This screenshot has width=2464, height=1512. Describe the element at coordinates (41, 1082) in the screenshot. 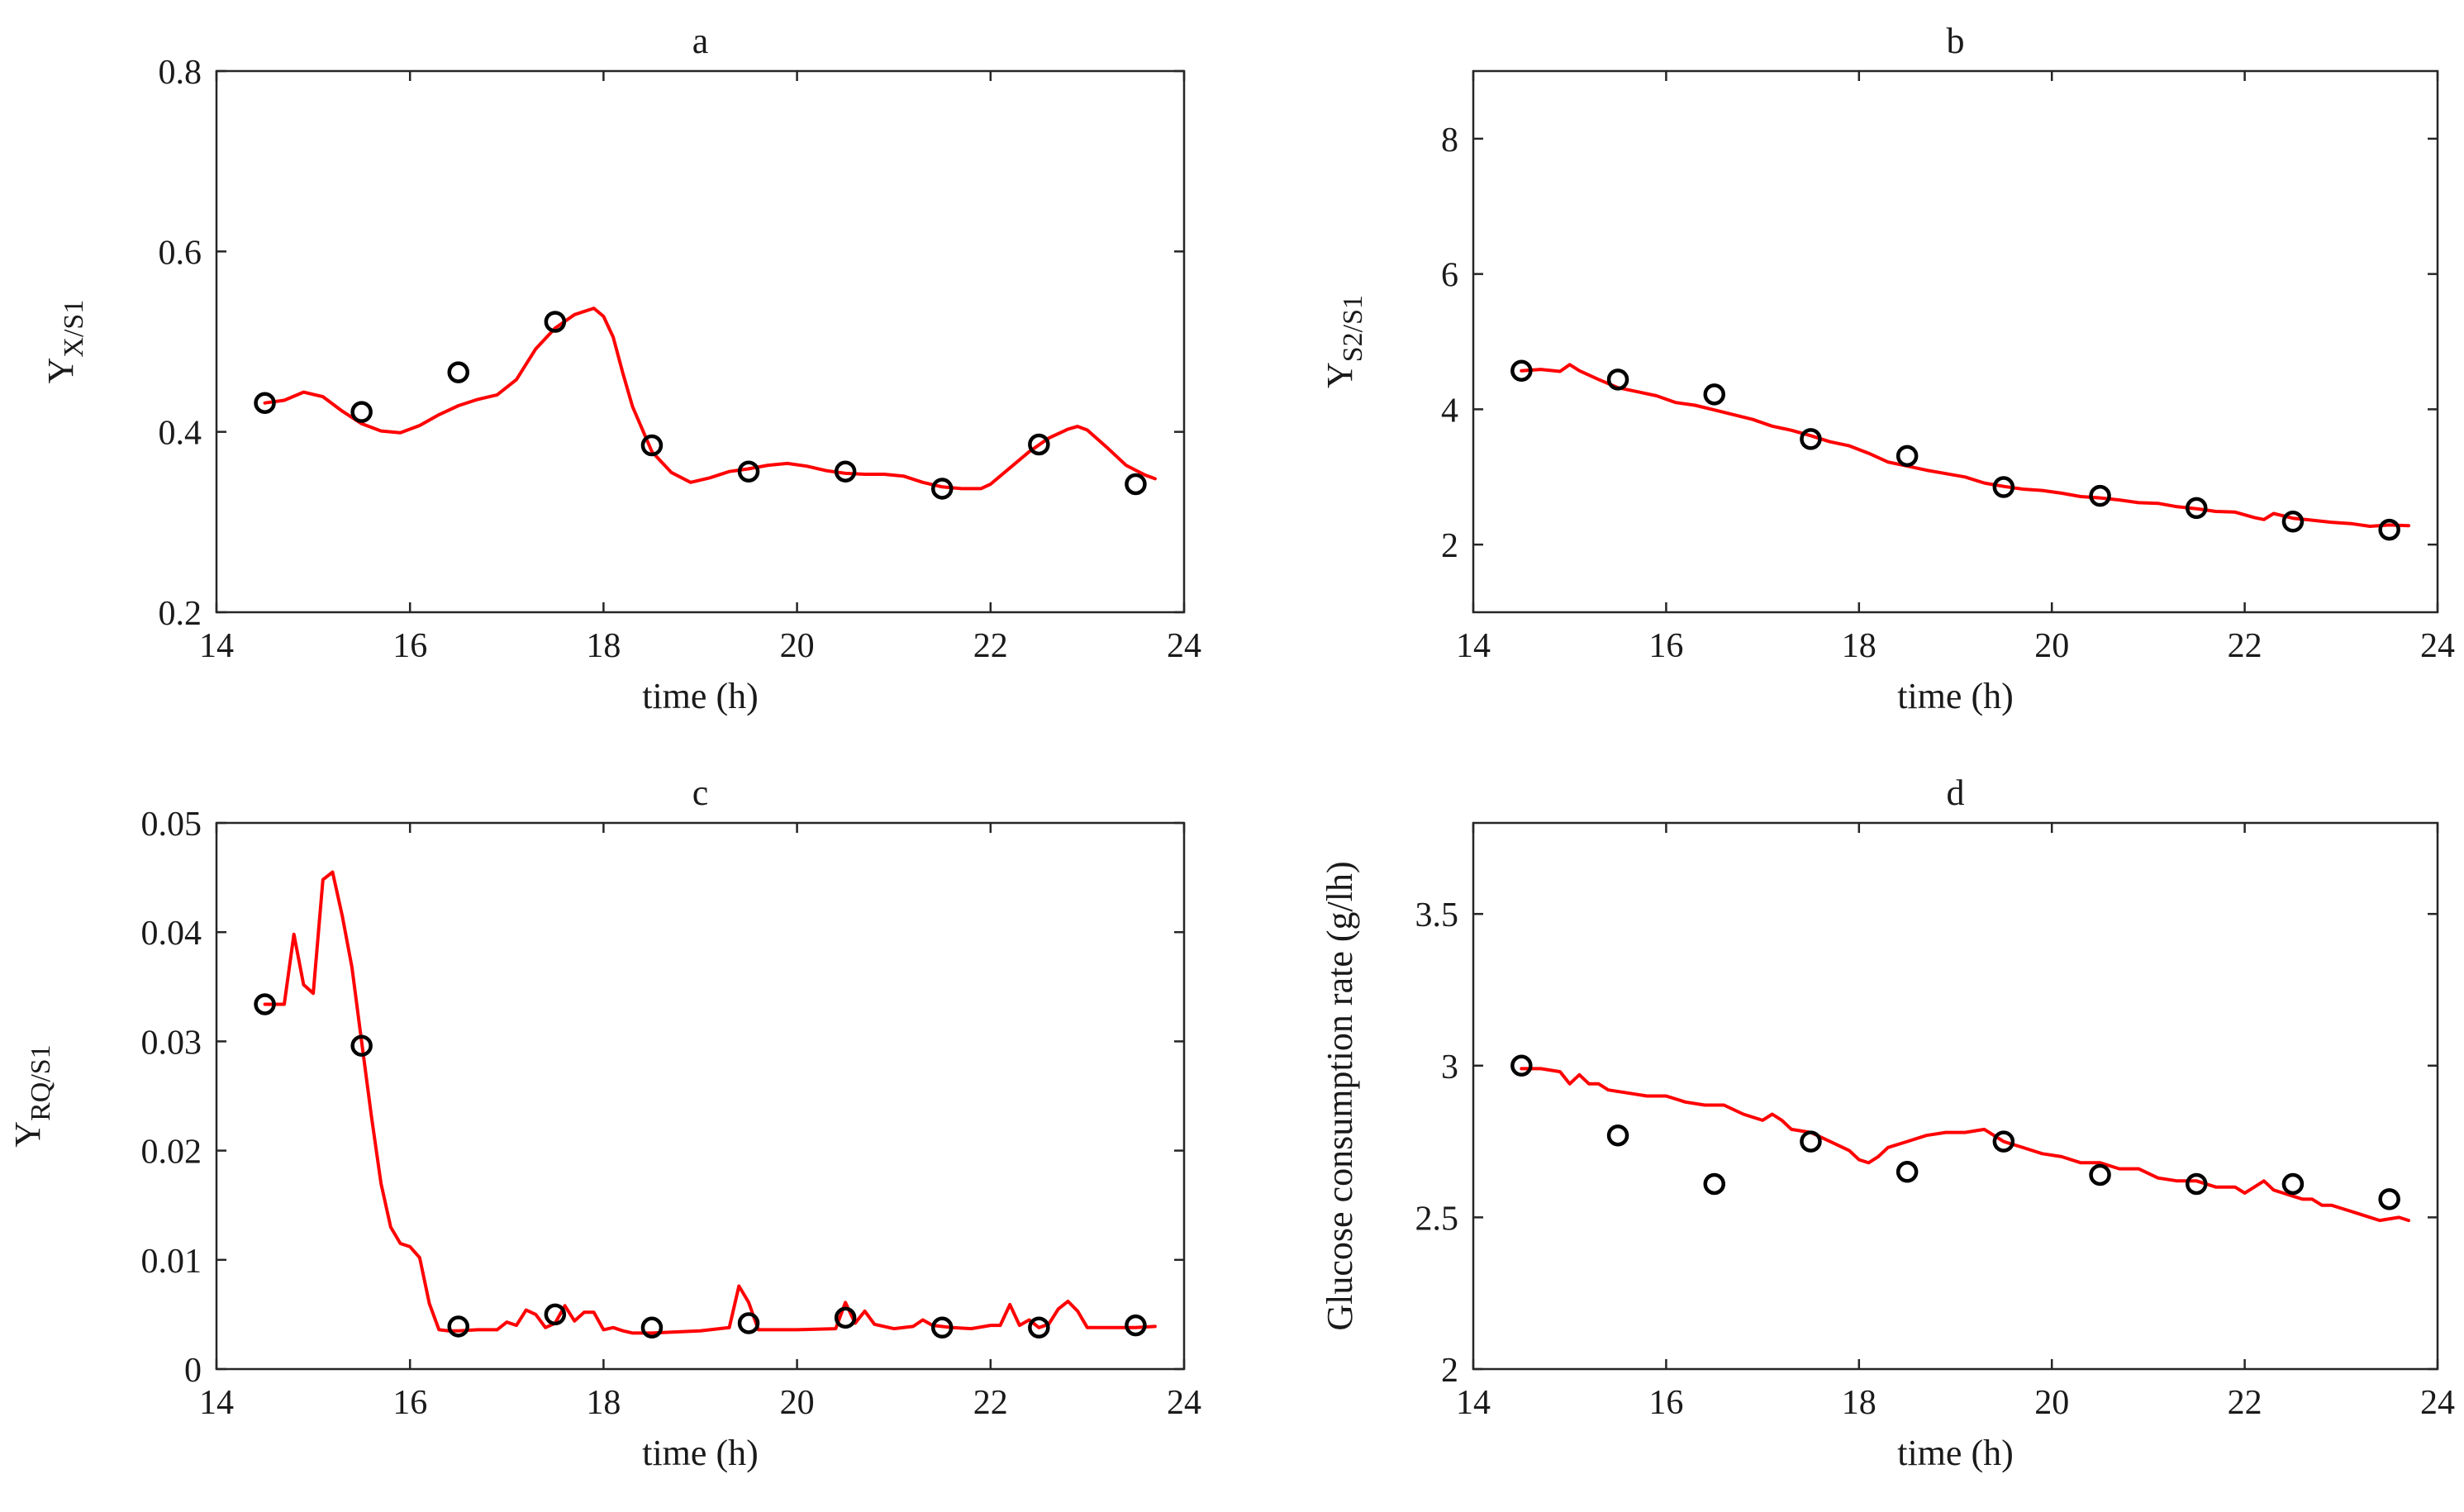

I see `y-axis-label-subscript: RQ/S1` at that location.